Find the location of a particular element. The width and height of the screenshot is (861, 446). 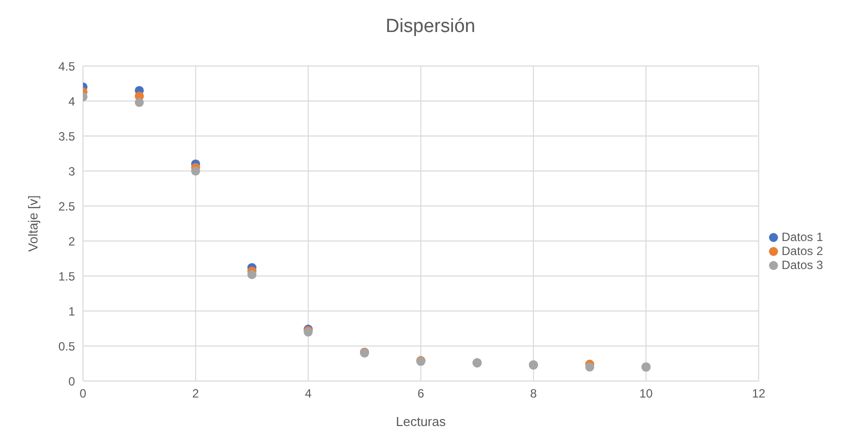

y-axis-title: Voltaje [v] is located at coordinates (33, 223).